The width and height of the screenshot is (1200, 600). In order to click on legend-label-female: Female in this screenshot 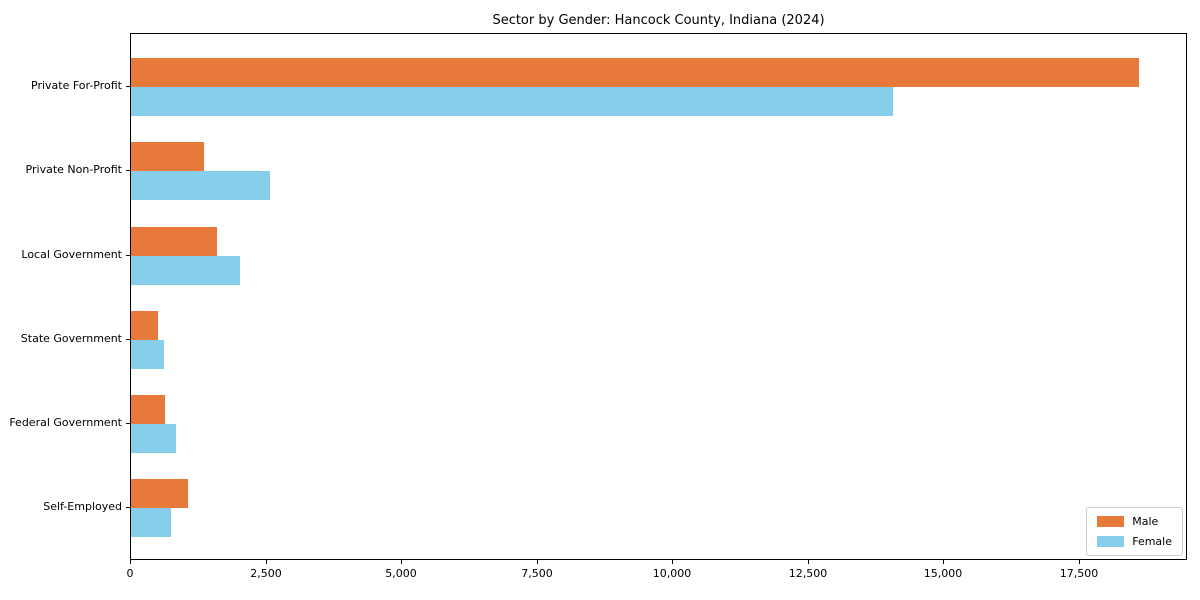, I will do `click(1152, 541)`.